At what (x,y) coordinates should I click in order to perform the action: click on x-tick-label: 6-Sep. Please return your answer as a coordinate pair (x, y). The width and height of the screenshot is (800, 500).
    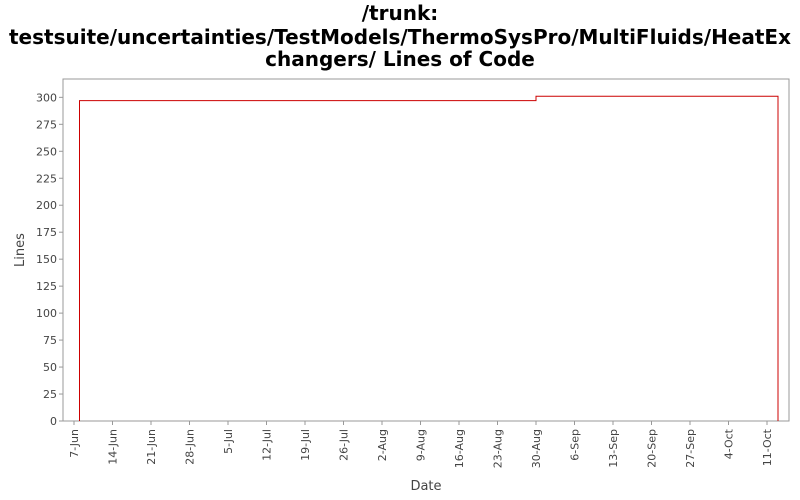
    Looking at the image, I should click on (575, 445).